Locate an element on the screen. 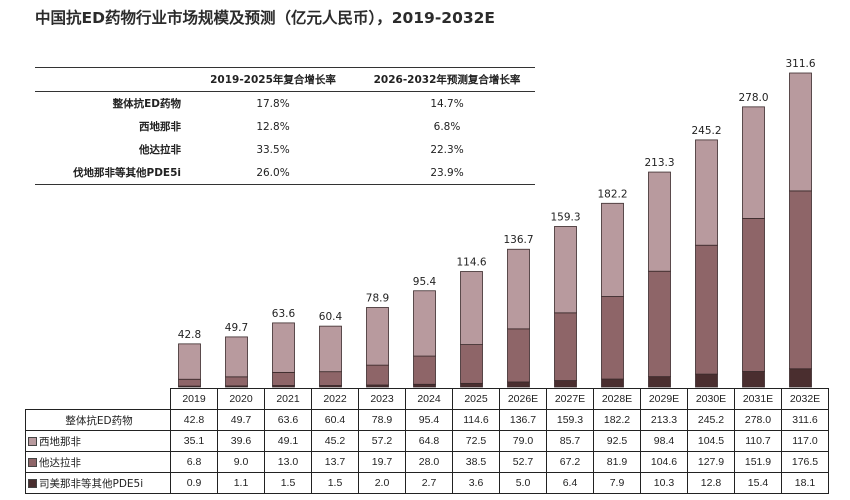 The image size is (850, 500). cagr-row-label: 整体抗ED药物 is located at coordinates (146, 104).